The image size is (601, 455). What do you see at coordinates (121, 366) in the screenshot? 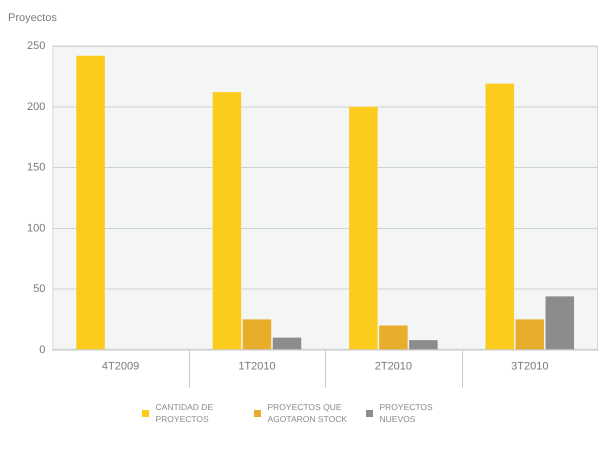
I see `x-tick-label: 4T2009` at bounding box center [121, 366].